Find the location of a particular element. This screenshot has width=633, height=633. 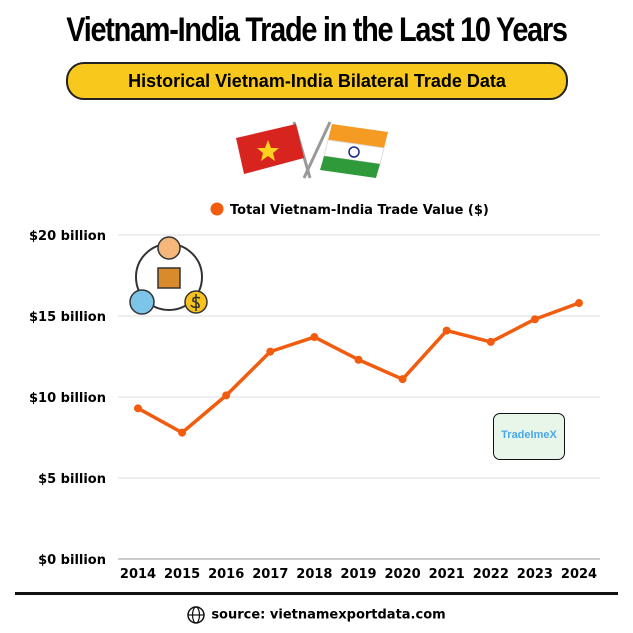

india-flag-icon is located at coordinates (345, 150).